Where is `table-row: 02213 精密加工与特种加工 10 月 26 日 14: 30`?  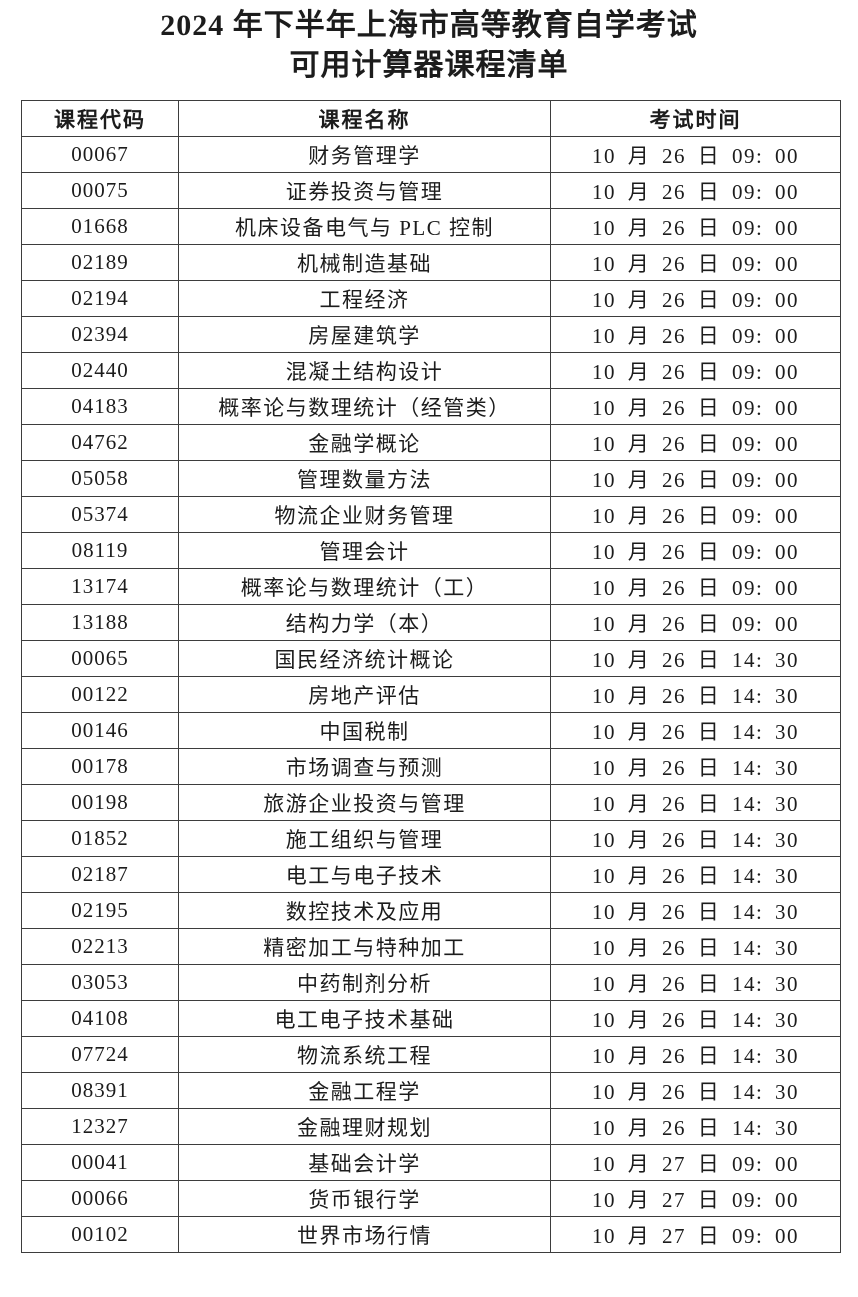
table-row: 02213 精密加工与特种加工 10 月 26 日 14: 30 is located at coordinates (431, 946).